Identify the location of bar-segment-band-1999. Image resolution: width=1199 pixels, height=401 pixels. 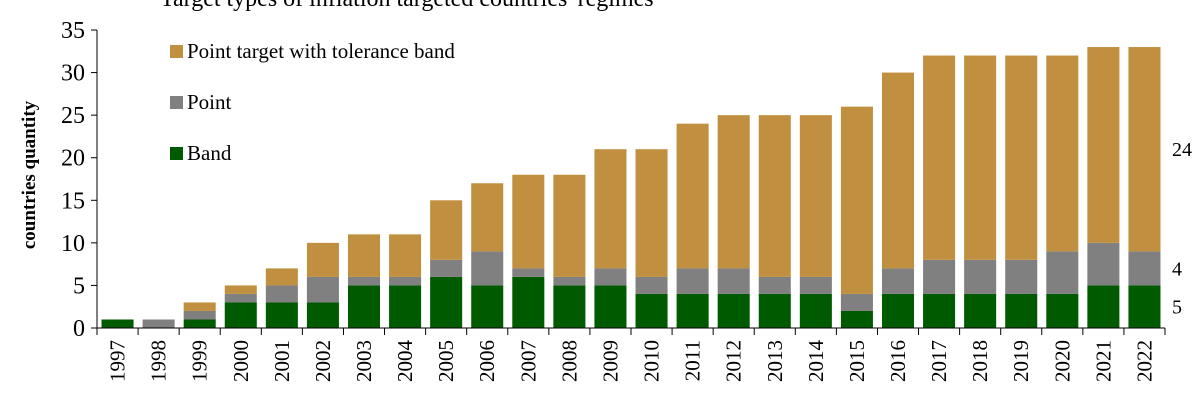
(199, 323).